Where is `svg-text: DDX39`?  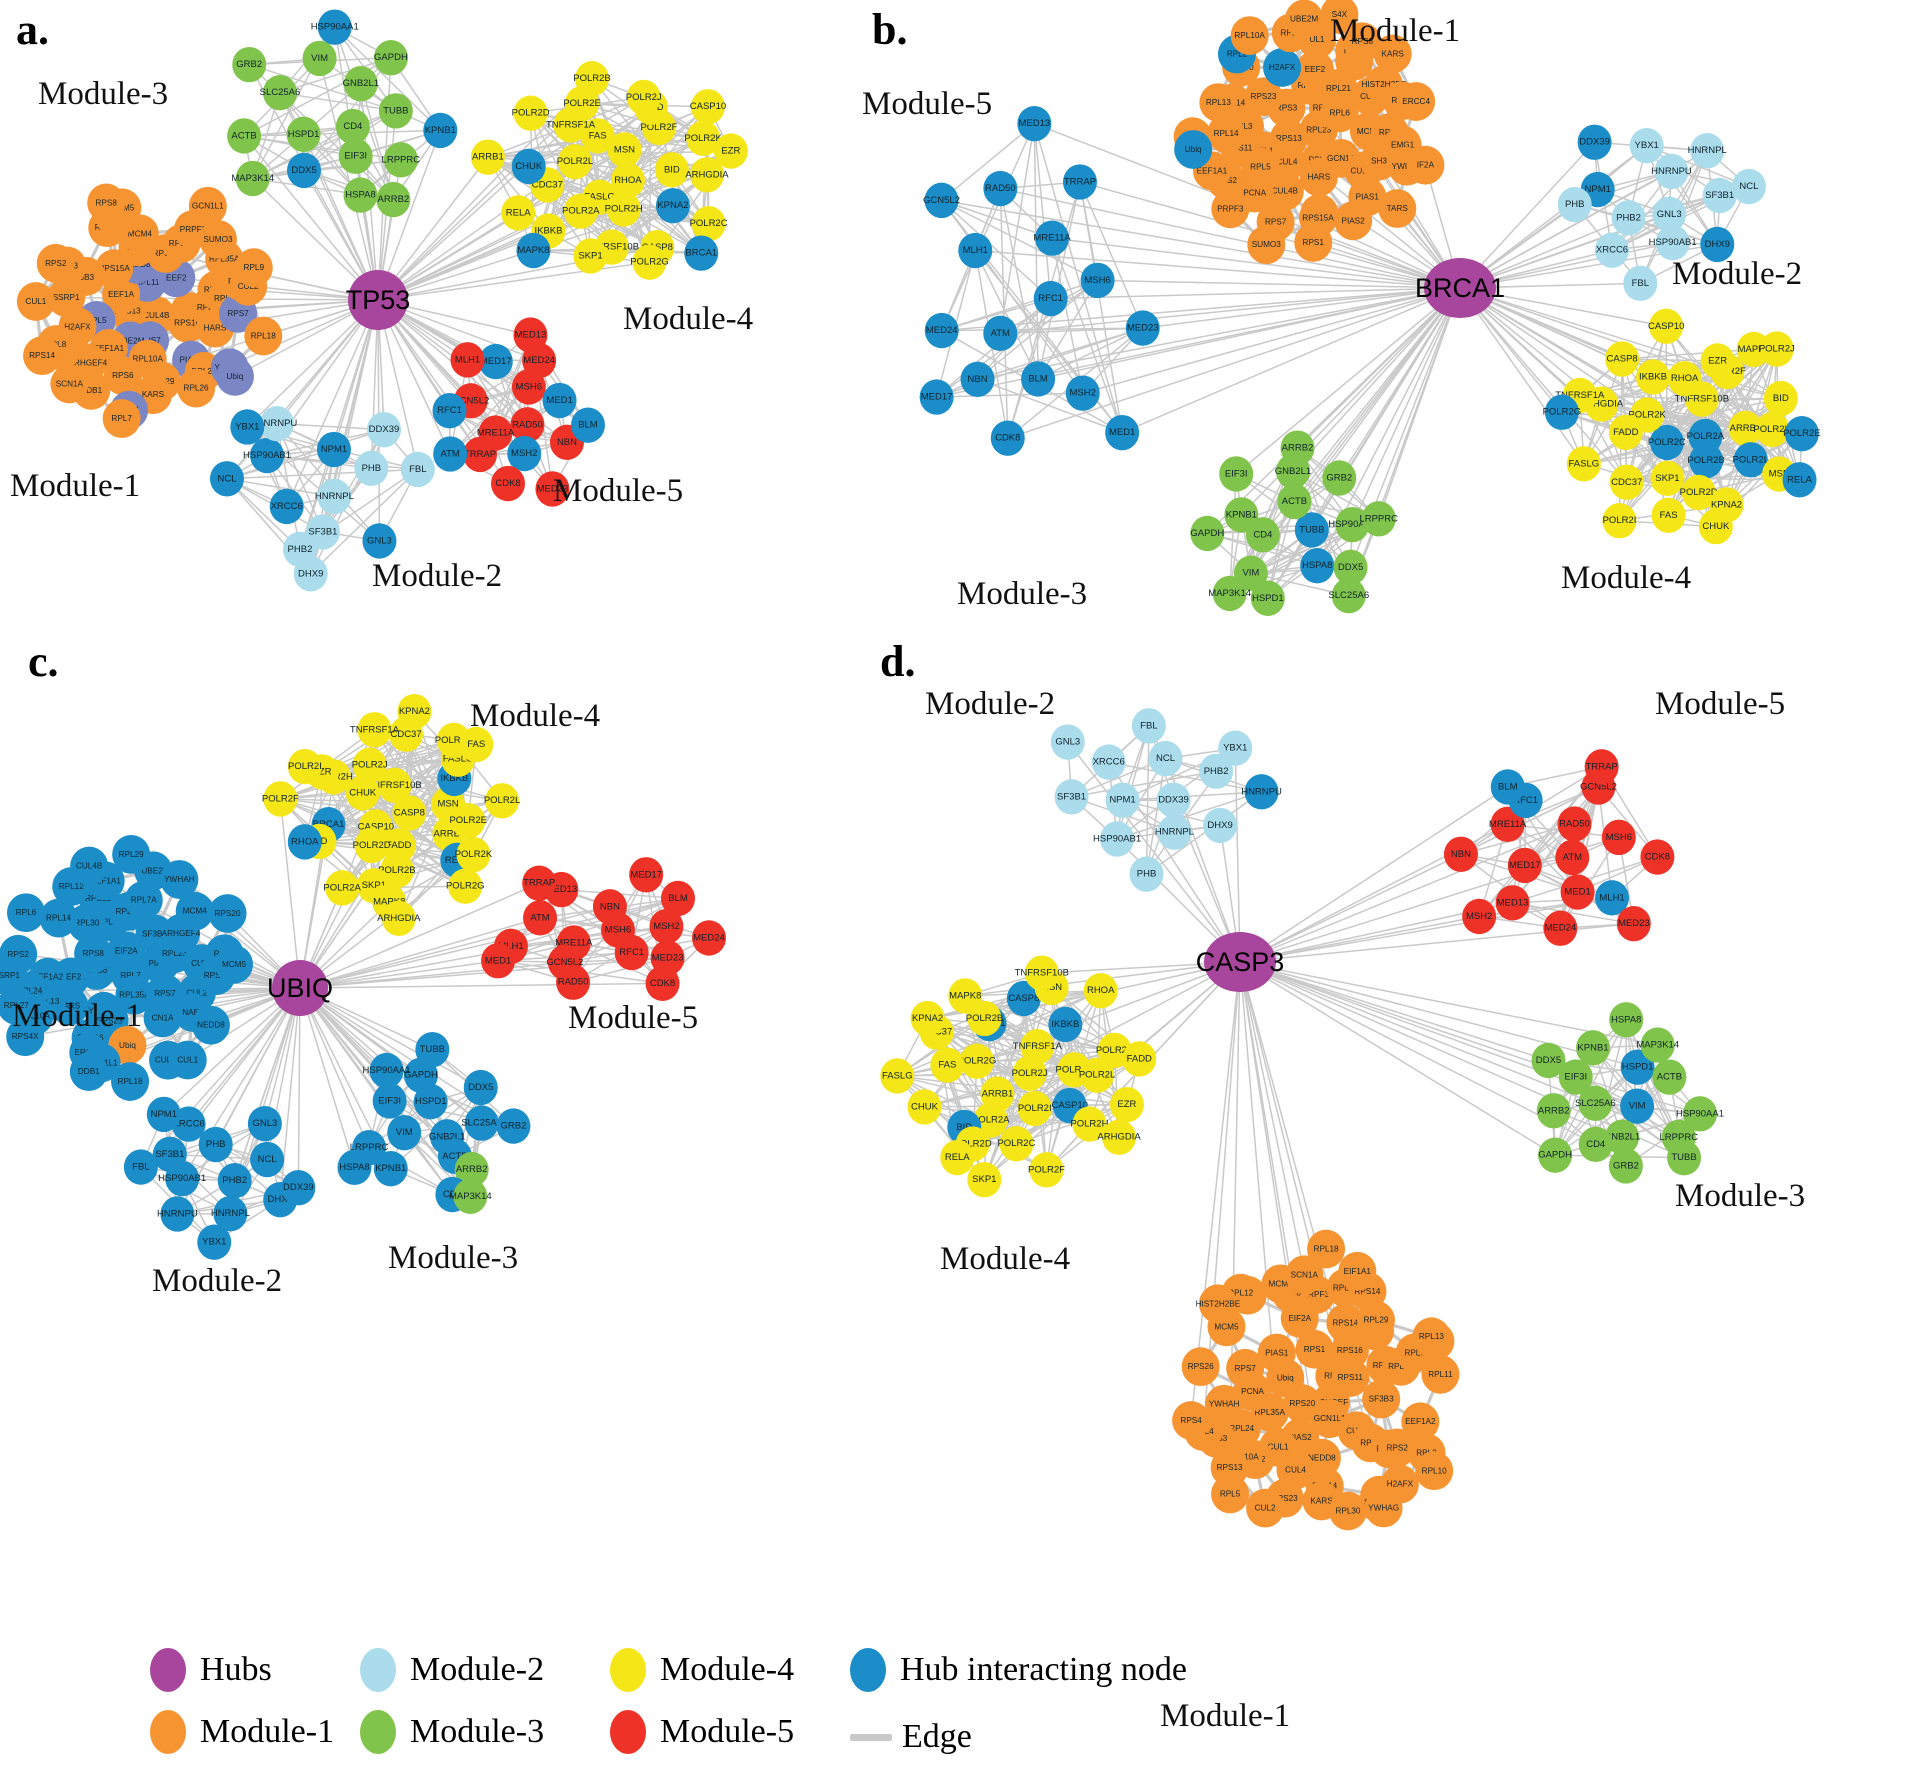
svg-text: DDX39 is located at coordinates (298, 1187).